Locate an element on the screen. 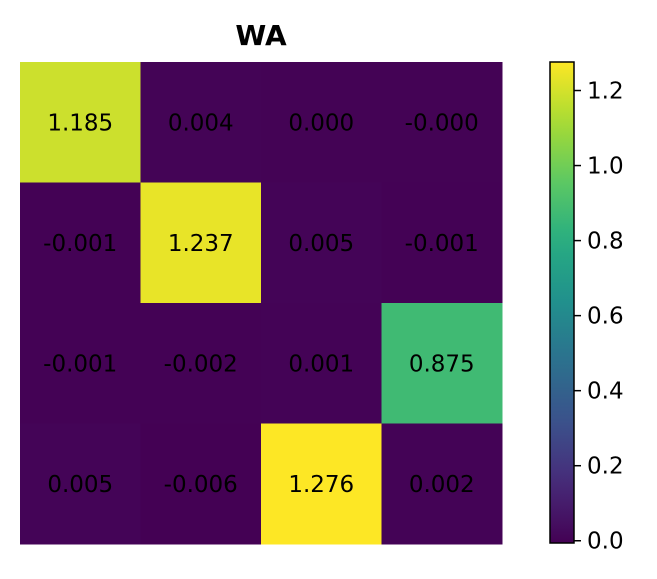  heatmap-cell-r3-c3 is located at coordinates (442, 484).